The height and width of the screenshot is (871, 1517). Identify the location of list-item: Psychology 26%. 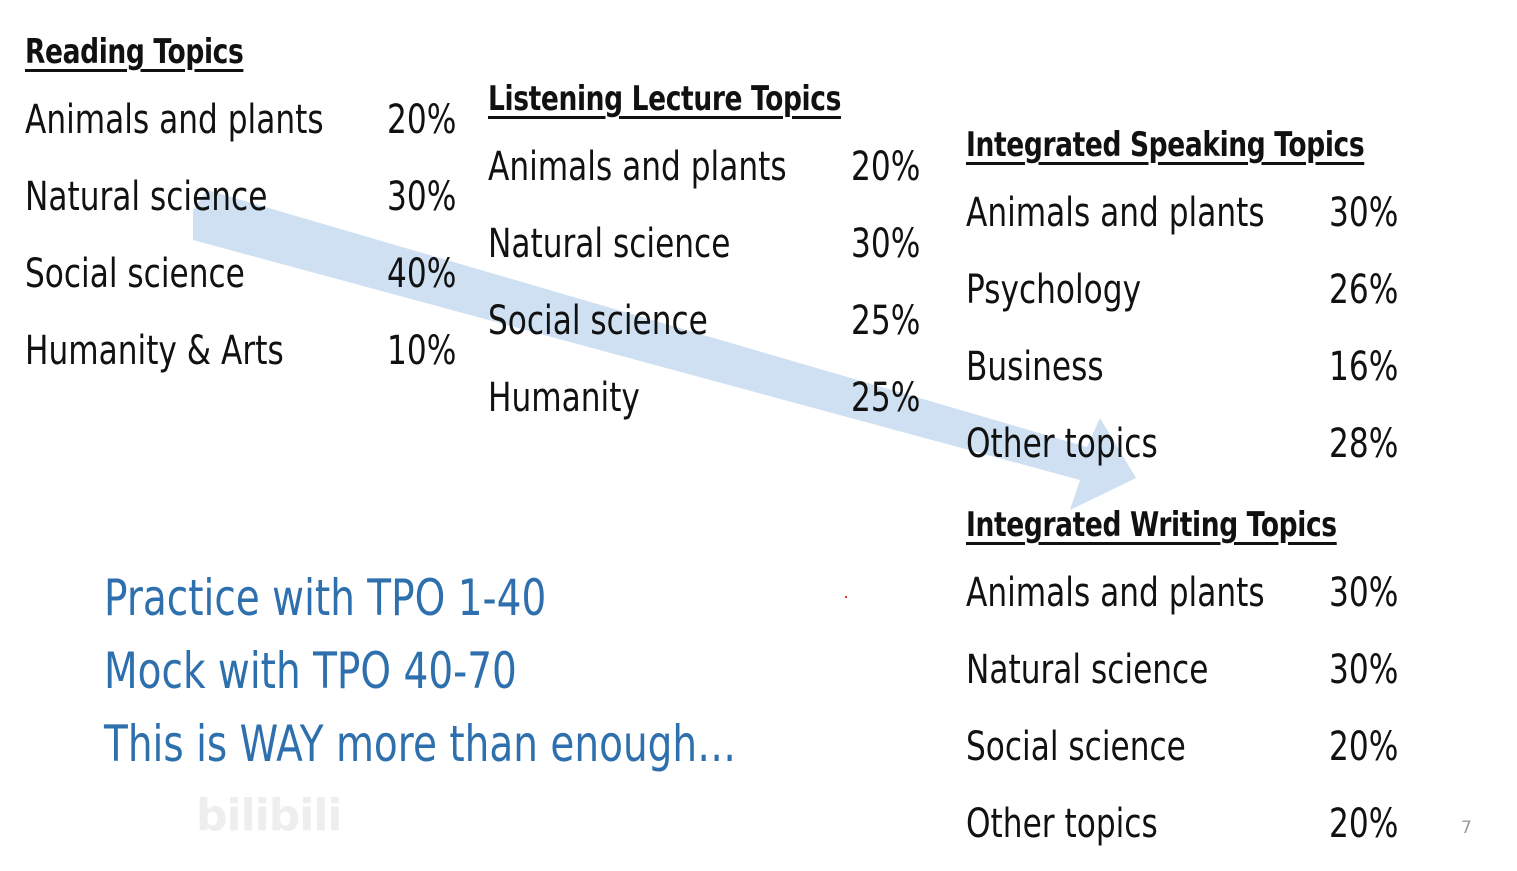
(1221, 298).